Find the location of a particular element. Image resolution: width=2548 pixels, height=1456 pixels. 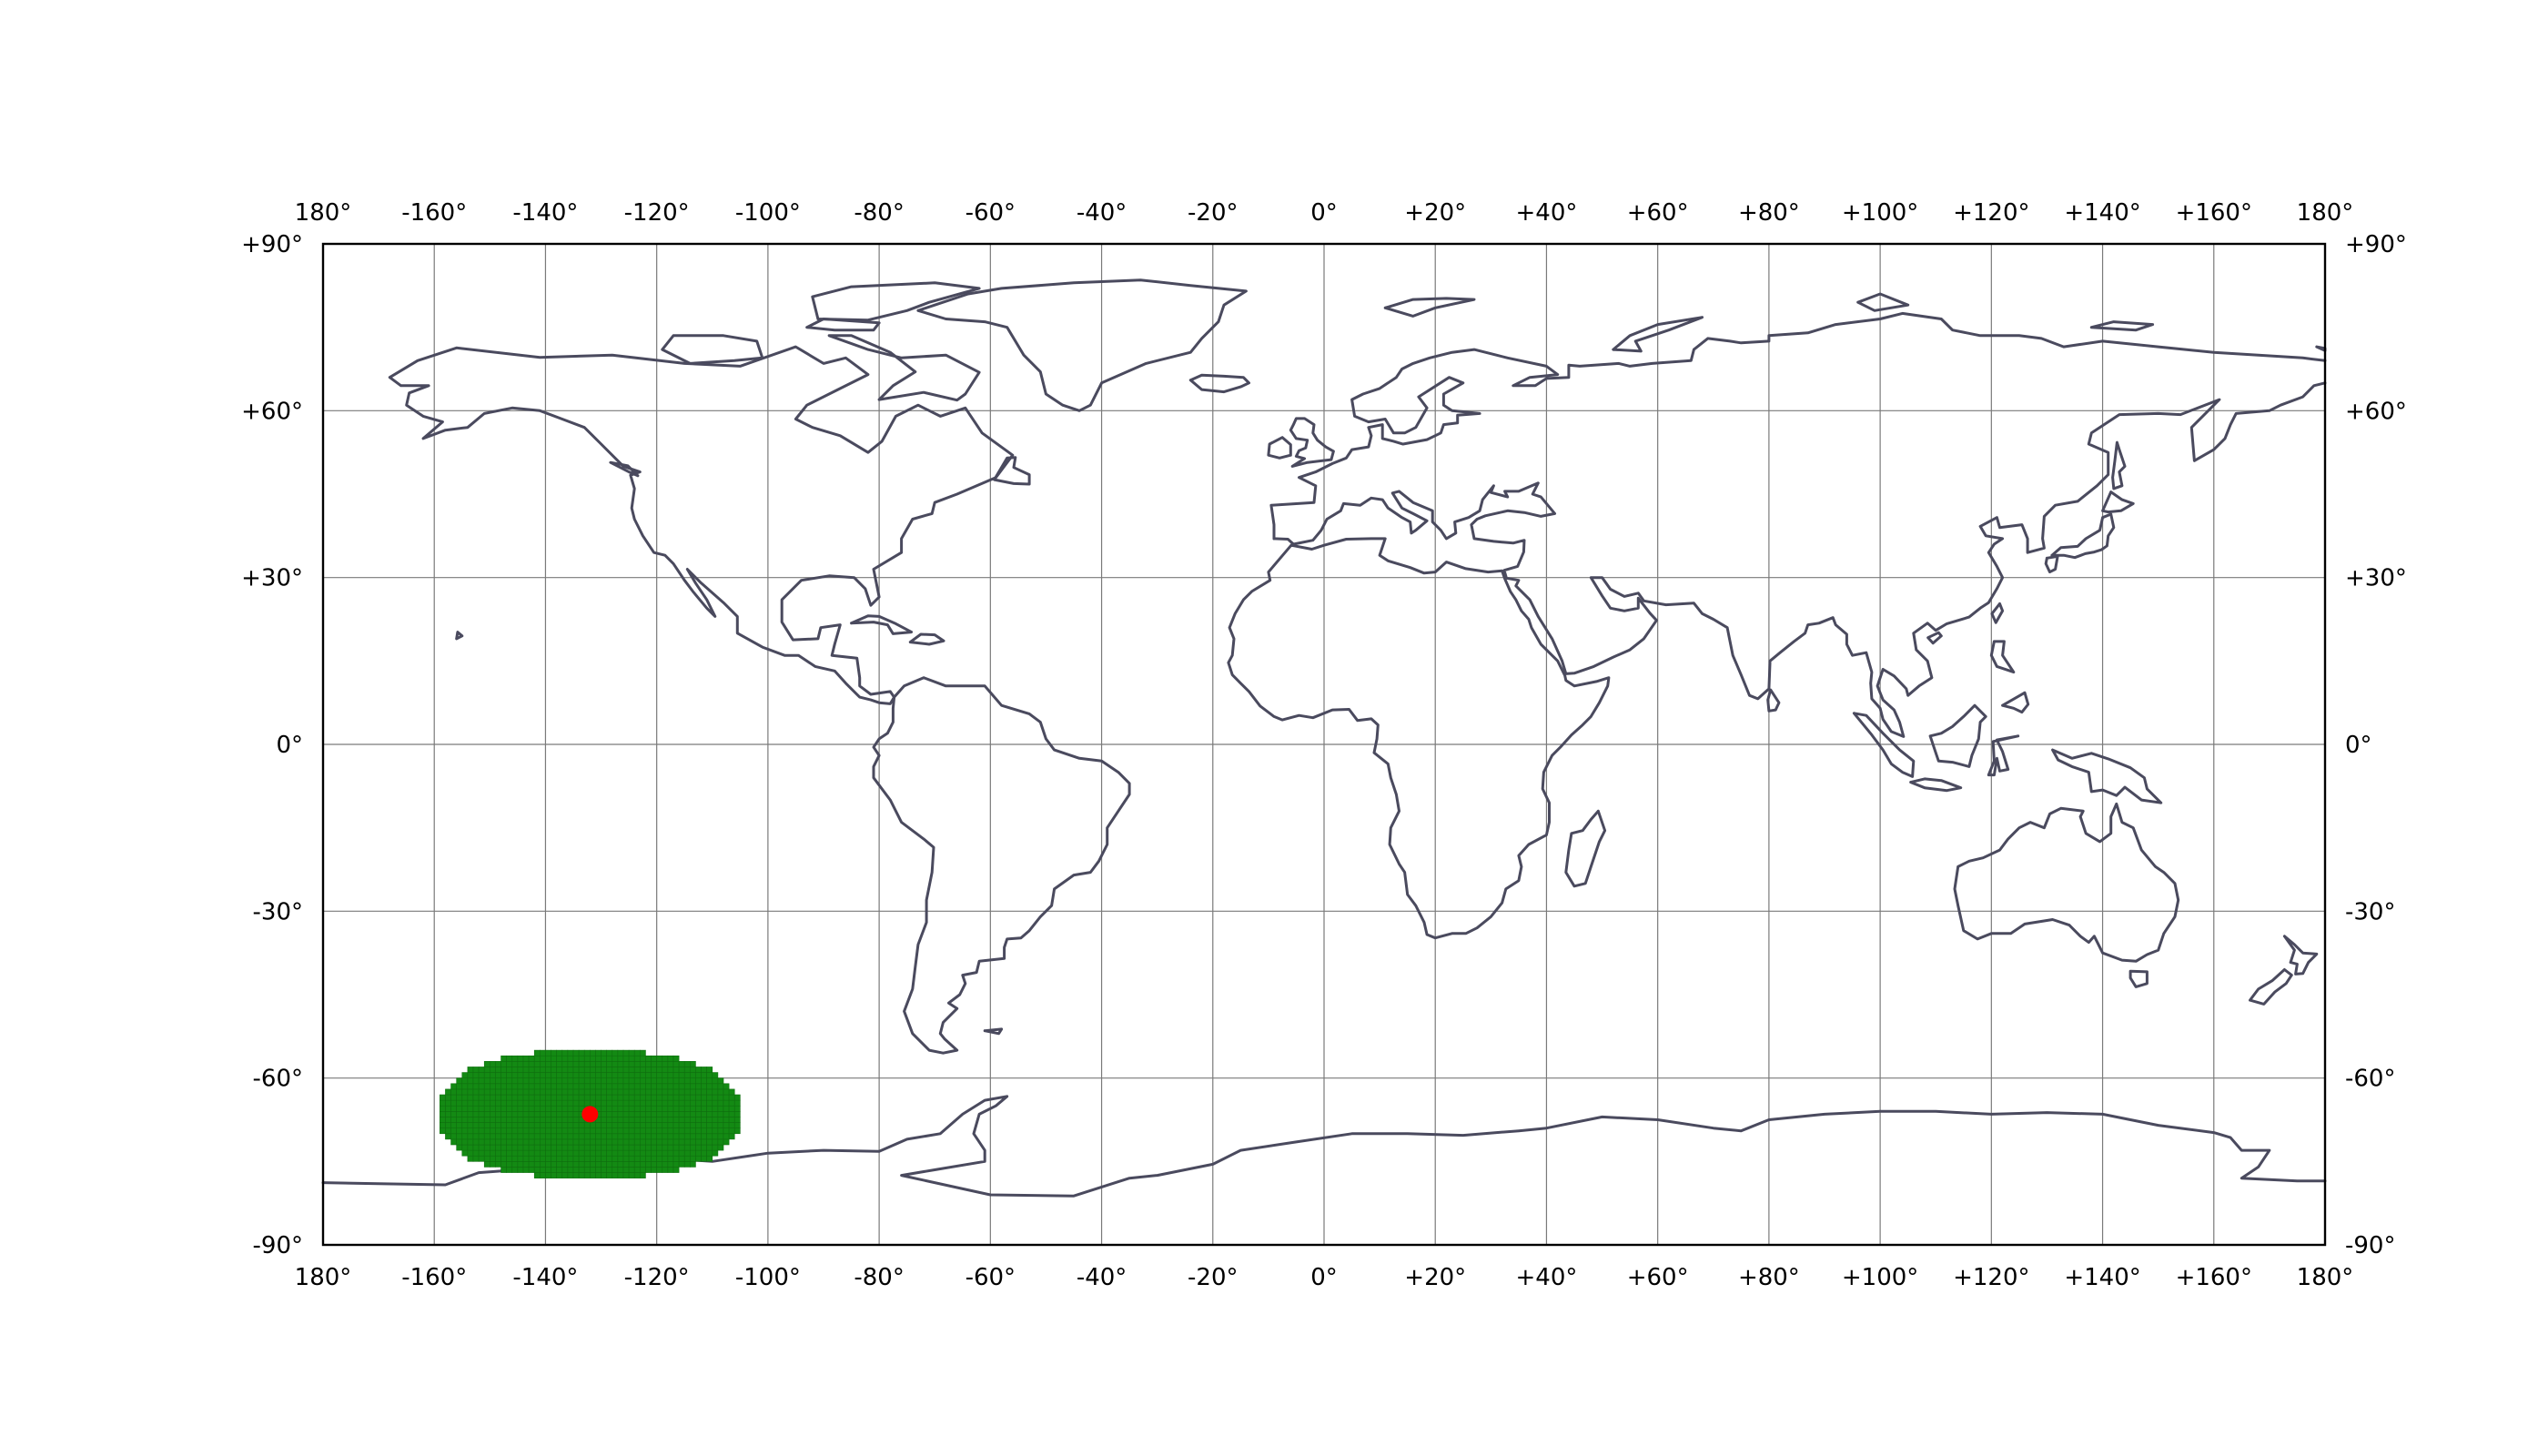

lon-label-bottom: -140° is located at coordinates (545, 1278).